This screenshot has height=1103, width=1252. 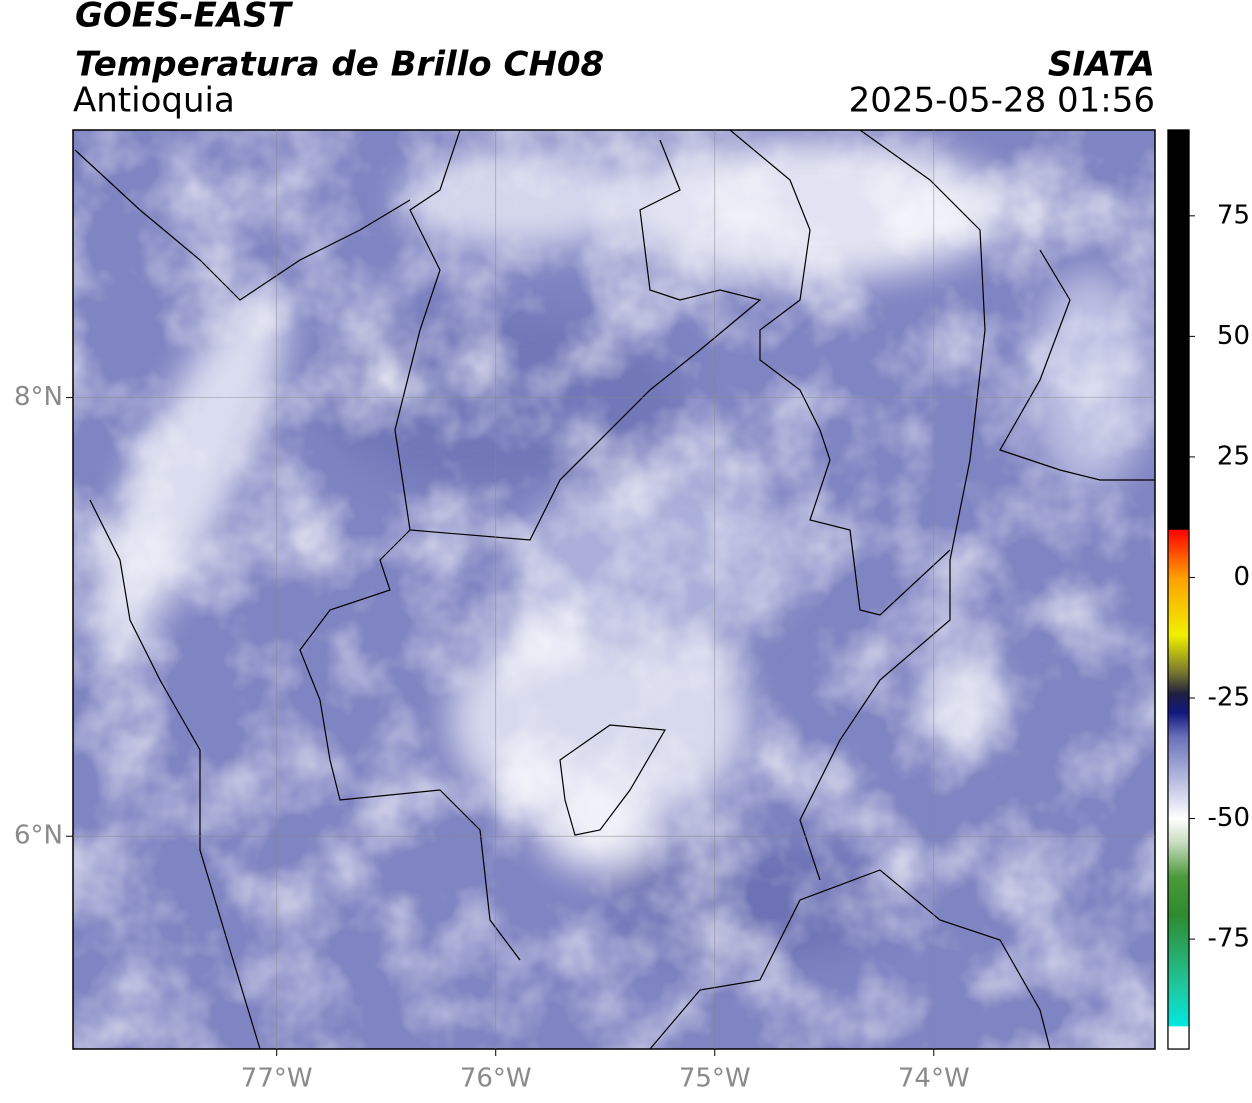 I want to click on x-tick-label: 77°W, so click(x=277, y=1079).